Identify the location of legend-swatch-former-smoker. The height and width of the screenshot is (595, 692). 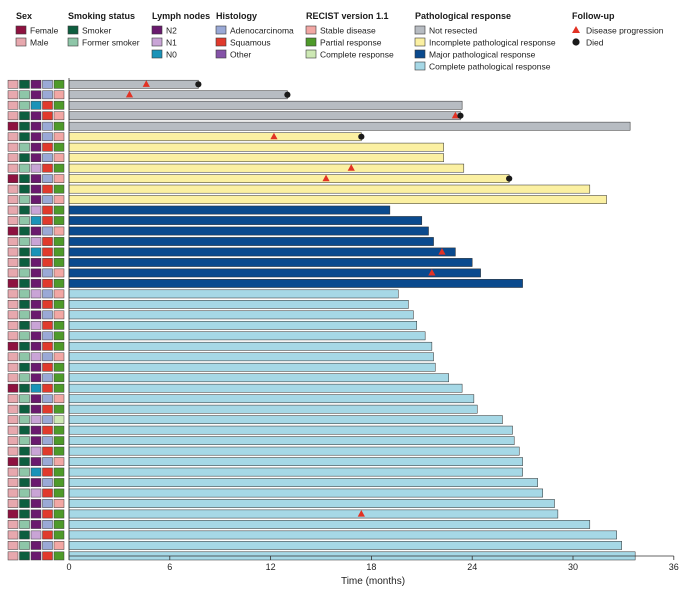
(73, 42).